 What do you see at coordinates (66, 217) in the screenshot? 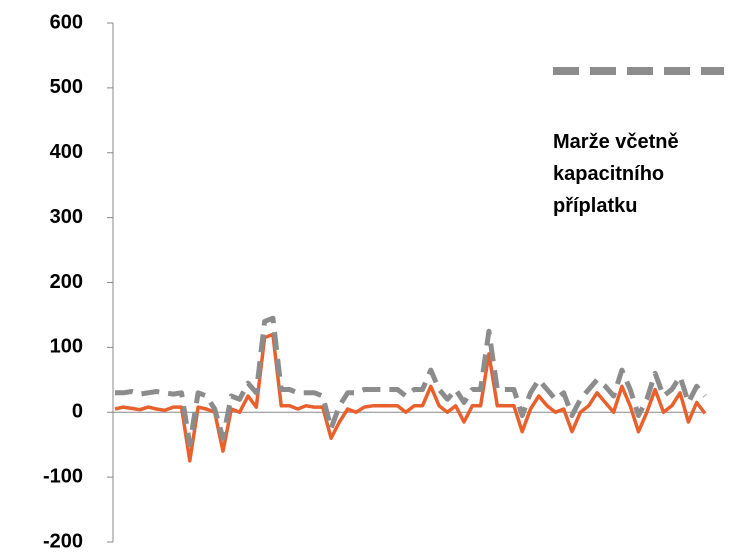
I see `y-tick-label: 300` at bounding box center [66, 217].